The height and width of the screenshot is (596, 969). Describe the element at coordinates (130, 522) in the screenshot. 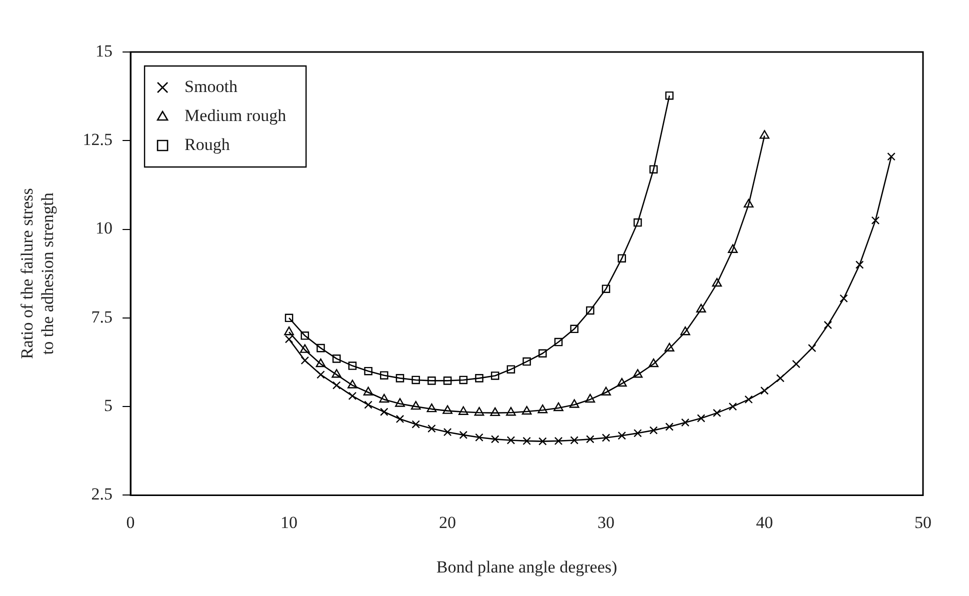

I see `x-tick-label: 0` at that location.